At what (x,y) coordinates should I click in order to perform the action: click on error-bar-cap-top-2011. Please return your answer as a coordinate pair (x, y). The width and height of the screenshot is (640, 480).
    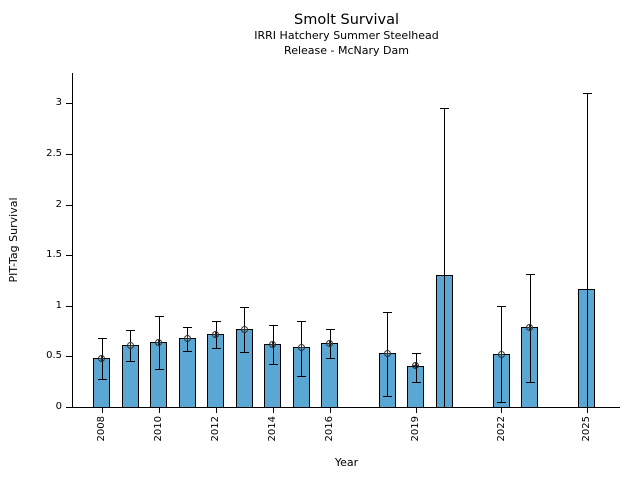
    Looking at the image, I should click on (188, 328).